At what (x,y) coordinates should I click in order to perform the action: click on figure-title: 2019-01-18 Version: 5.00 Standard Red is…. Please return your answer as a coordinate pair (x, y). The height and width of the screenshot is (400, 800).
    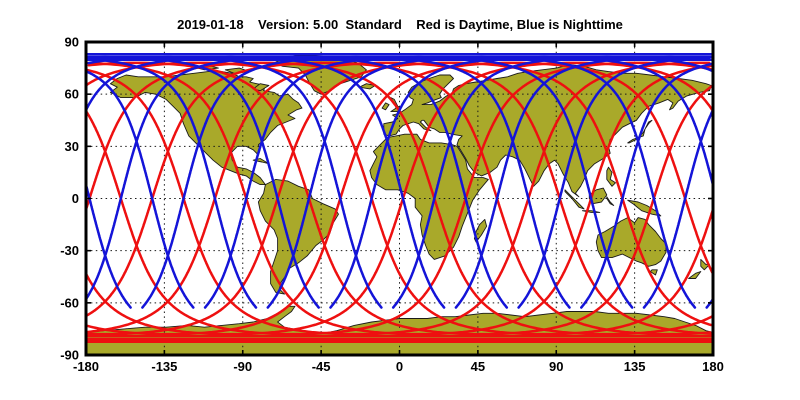
    Looking at the image, I should click on (400, 24).